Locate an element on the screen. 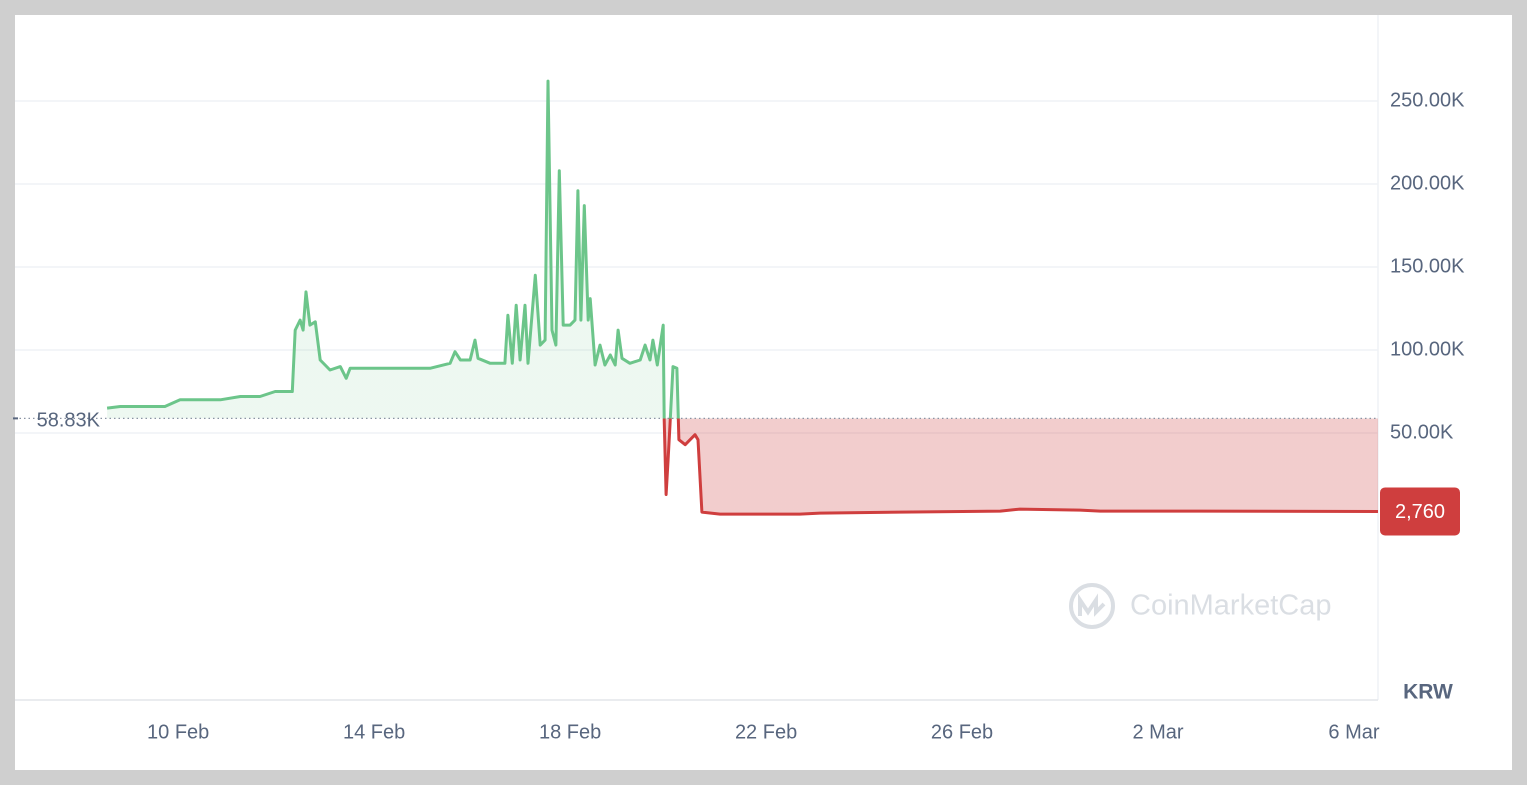 This screenshot has width=1527, height=785. y-tick-label: 100.00K is located at coordinates (1427, 349).